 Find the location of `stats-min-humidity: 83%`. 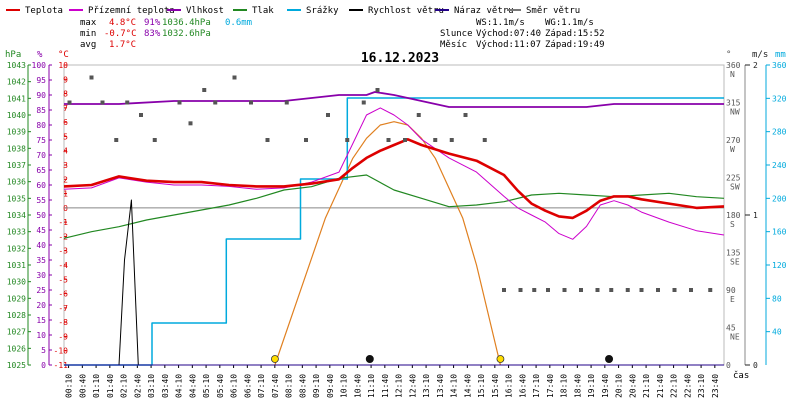

stats-min-humidity: 83% is located at coordinates (152, 34).